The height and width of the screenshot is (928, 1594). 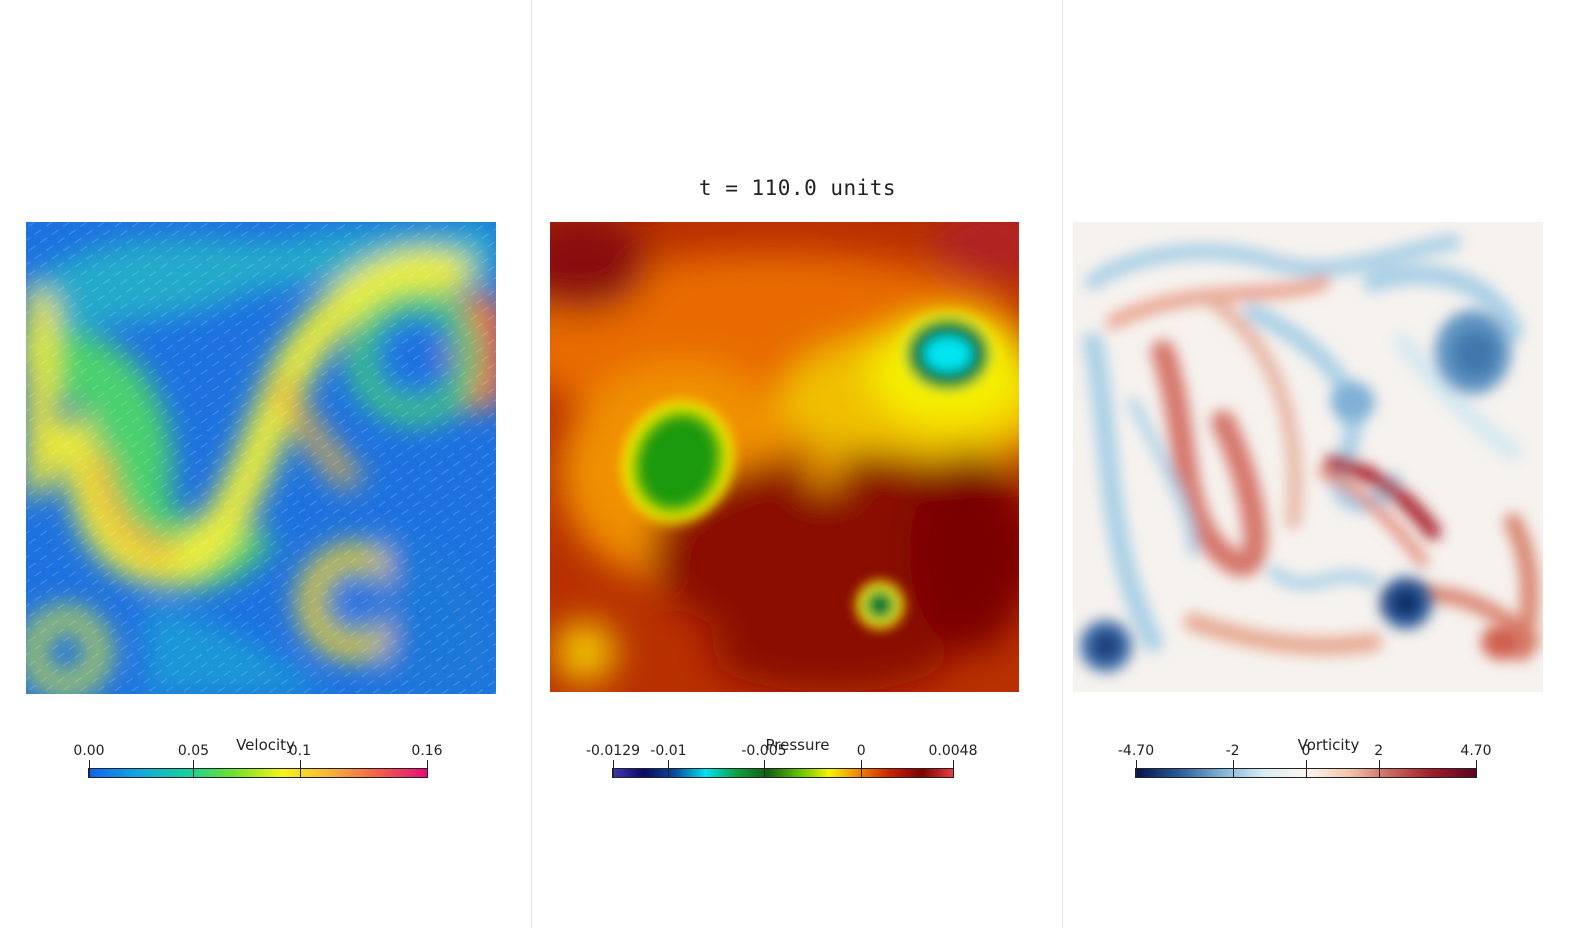 I want to click on pressure-colorbar: Pressure -0.0129 -0.01 -0.005 0 0.0048, so click(x=797, y=766).